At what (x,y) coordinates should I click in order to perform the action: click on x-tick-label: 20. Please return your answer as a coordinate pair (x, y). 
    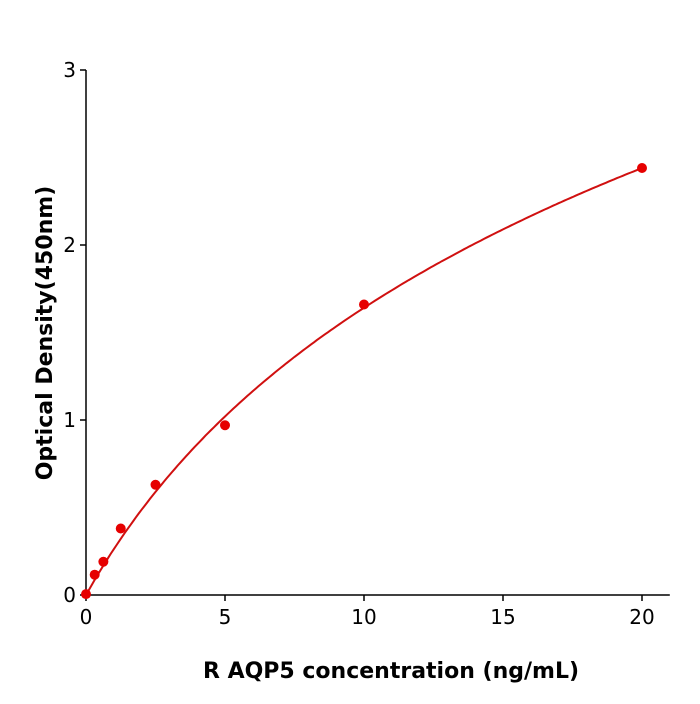
    Looking at the image, I should click on (641, 617).